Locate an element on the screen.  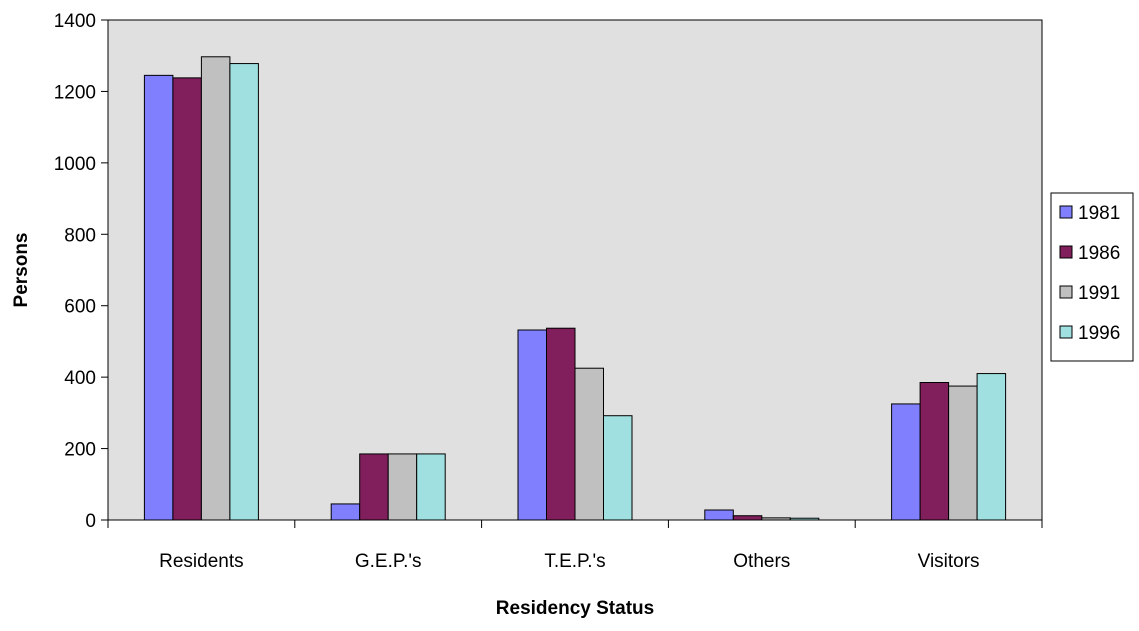
x-tick-label: T.E.P.'s is located at coordinates (574, 561).